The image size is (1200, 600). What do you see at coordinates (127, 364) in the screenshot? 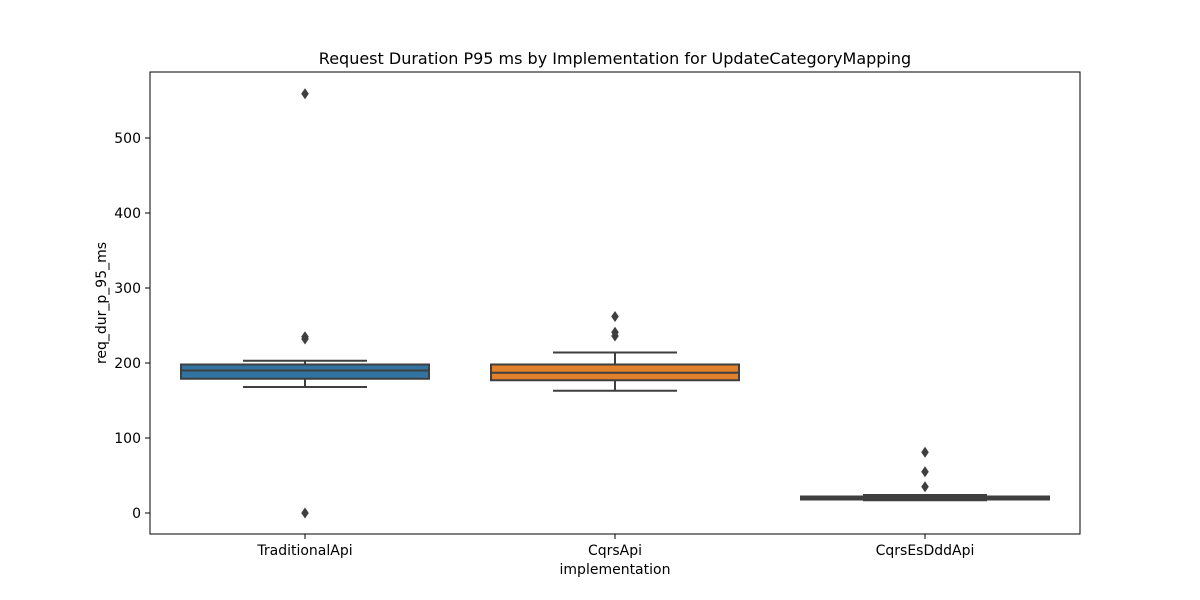
I see `y-tick-label: 200` at bounding box center [127, 364].